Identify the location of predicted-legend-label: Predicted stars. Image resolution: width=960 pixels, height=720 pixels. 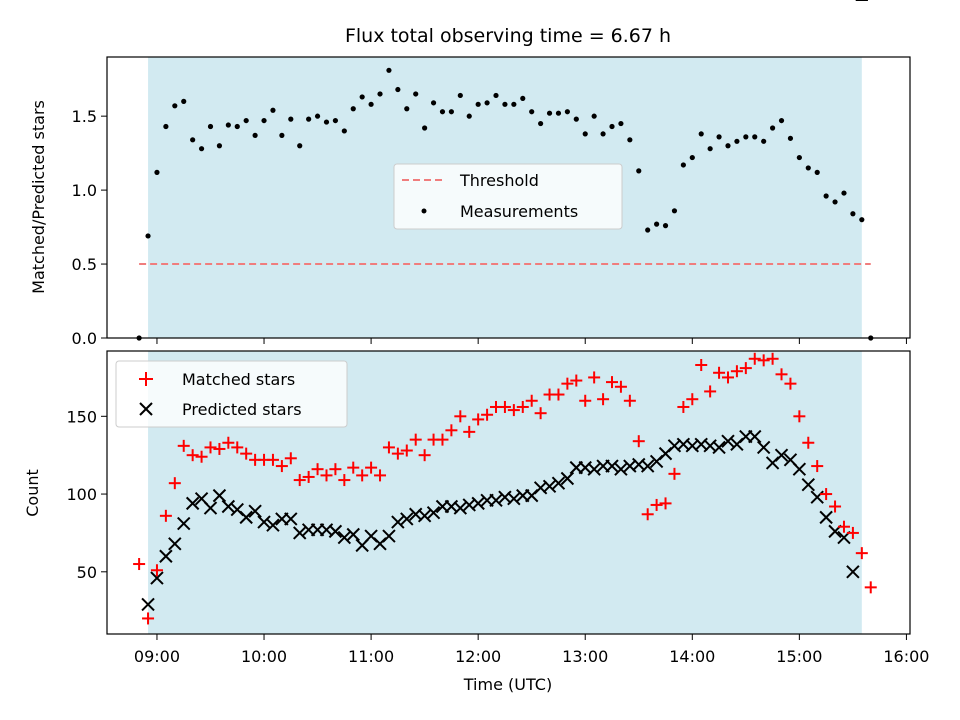
(242, 409).